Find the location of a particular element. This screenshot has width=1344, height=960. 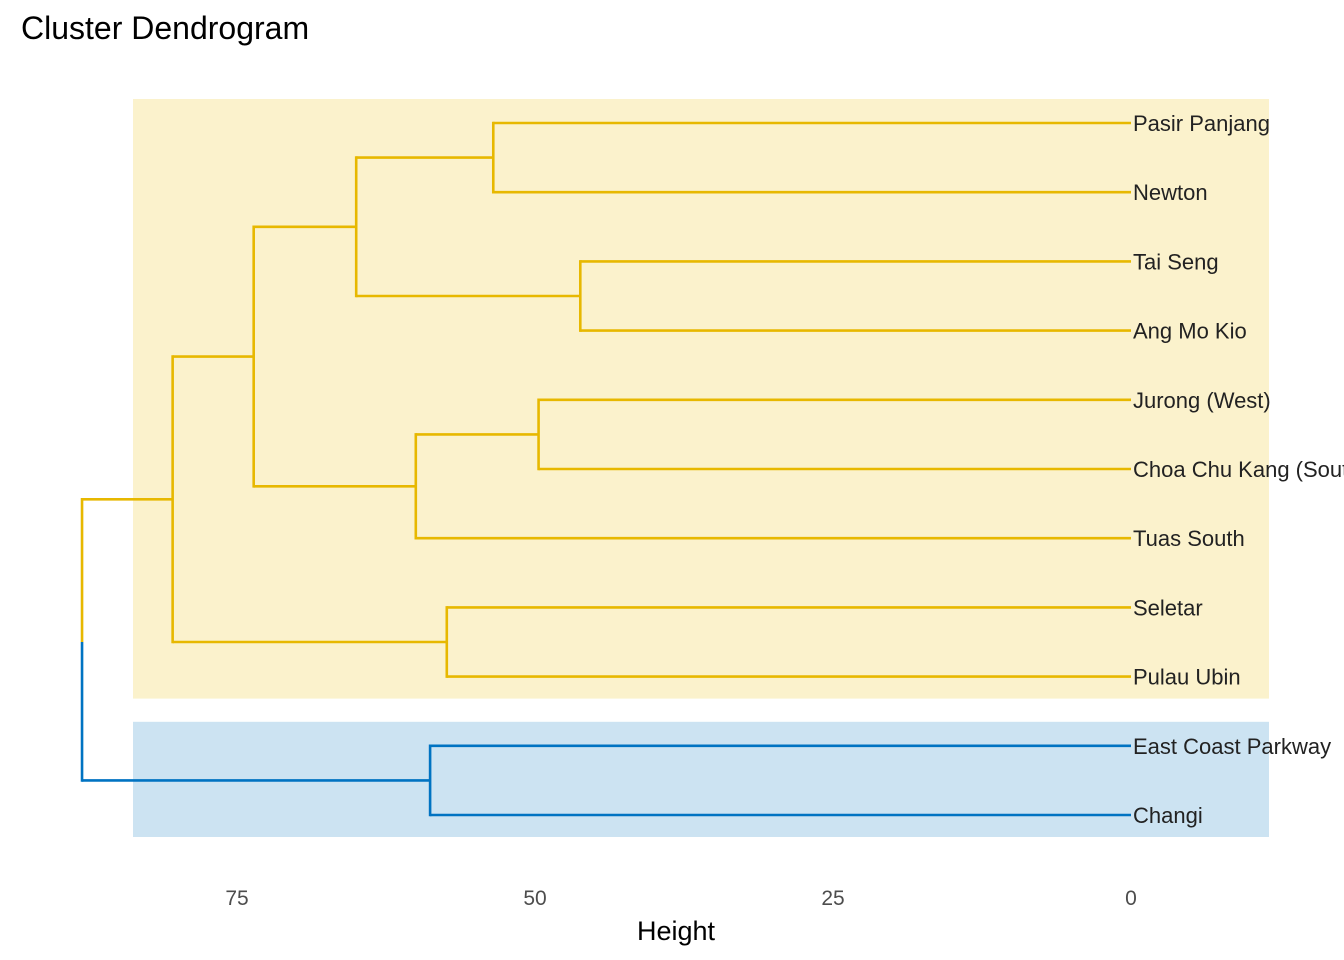

leaf-label-changi: Changi is located at coordinates (1168, 815).